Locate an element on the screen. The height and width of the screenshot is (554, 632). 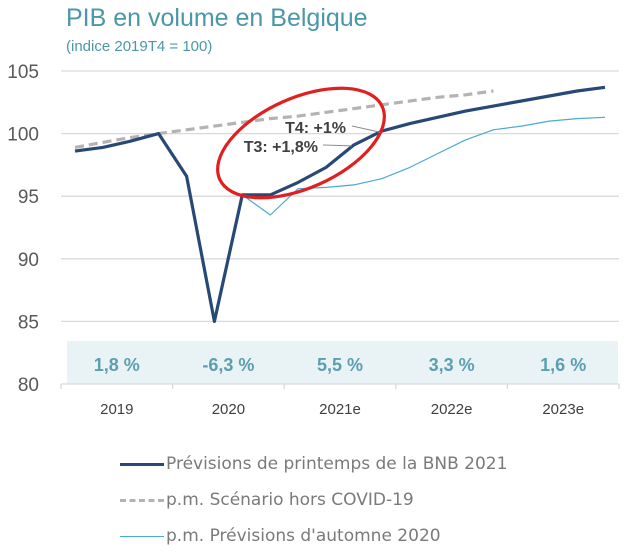
legend-label: p.m. Scénario hors COVID-19 is located at coordinates (290, 500).